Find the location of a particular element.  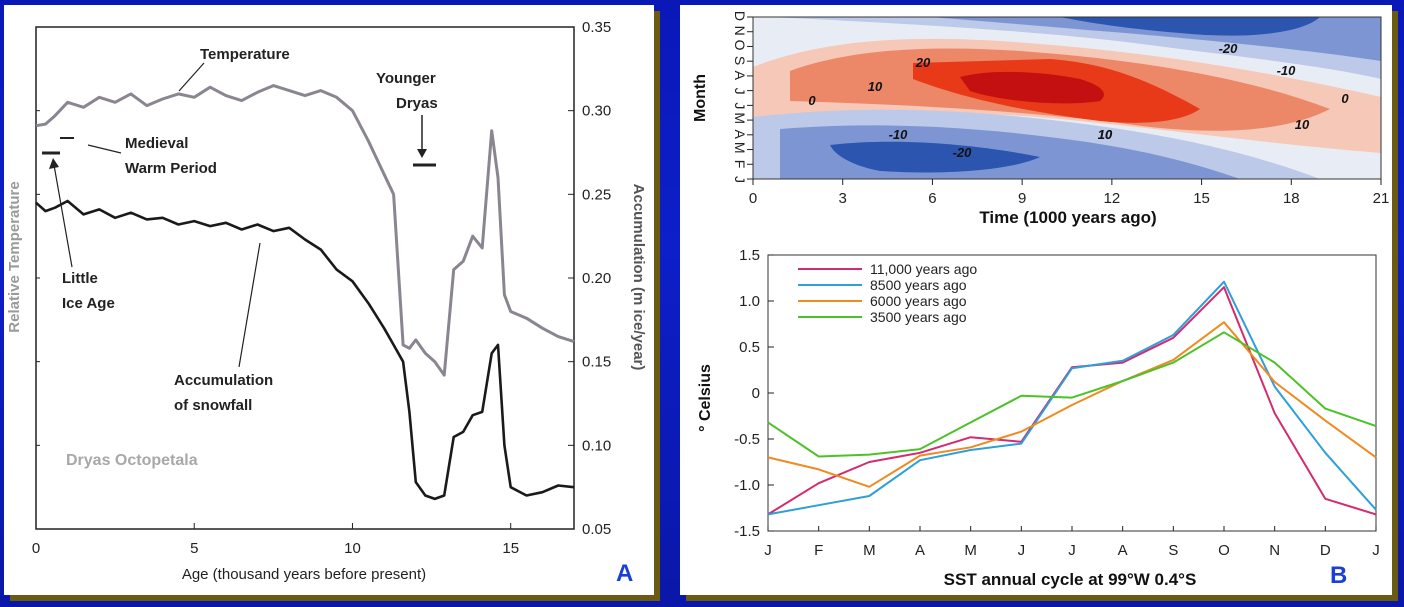

x-tick-label-a: 15 is located at coordinates (510, 548).